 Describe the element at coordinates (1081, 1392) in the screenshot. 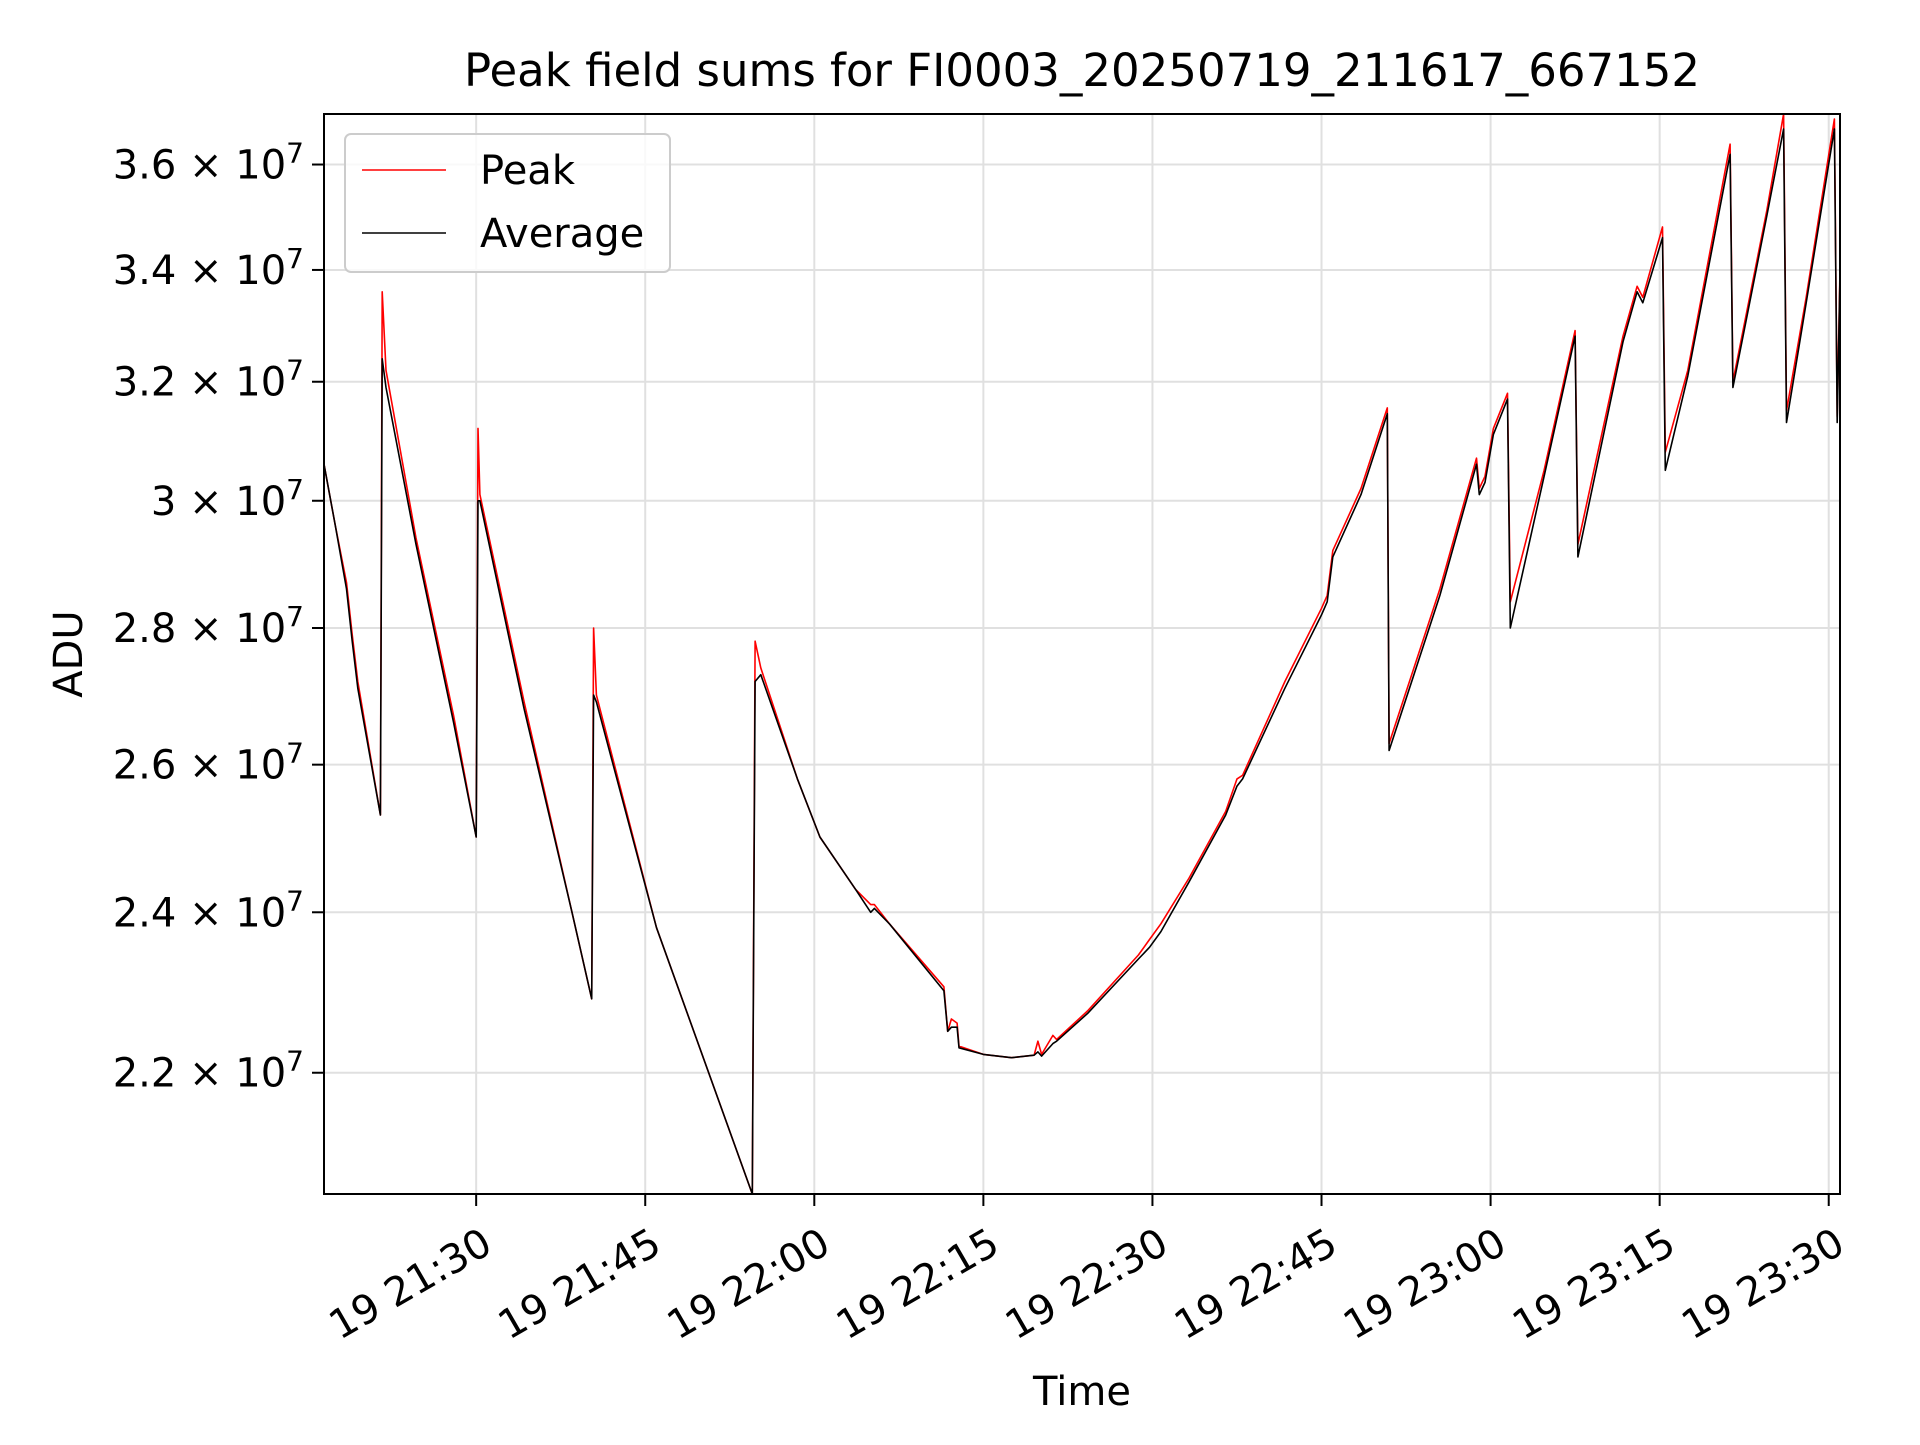

I see `x-axis-label: Time` at that location.